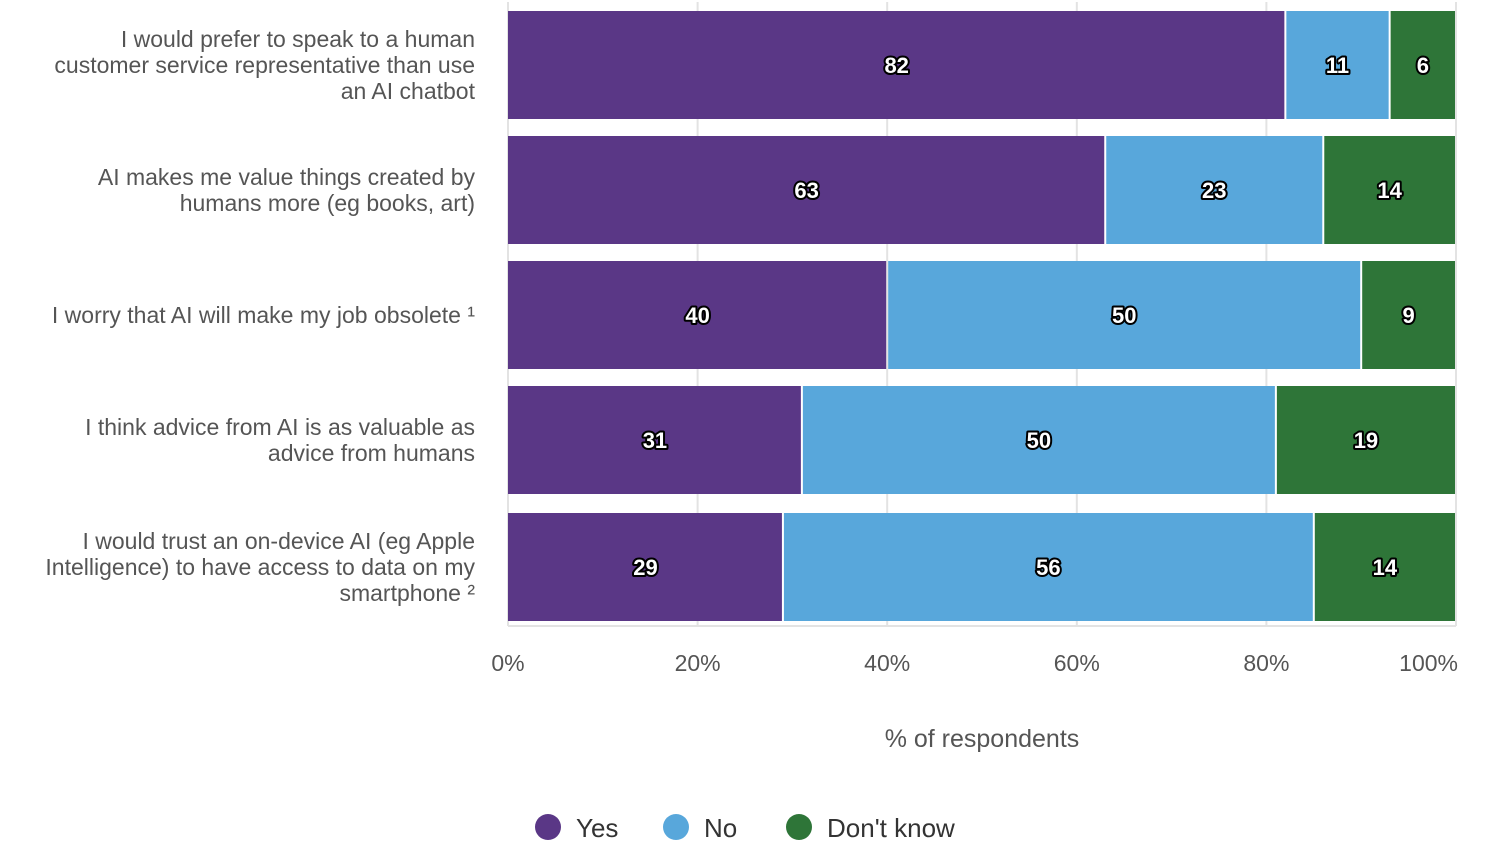  Describe the element at coordinates (597, 828) in the screenshot. I see `legend-label: Yes` at that location.